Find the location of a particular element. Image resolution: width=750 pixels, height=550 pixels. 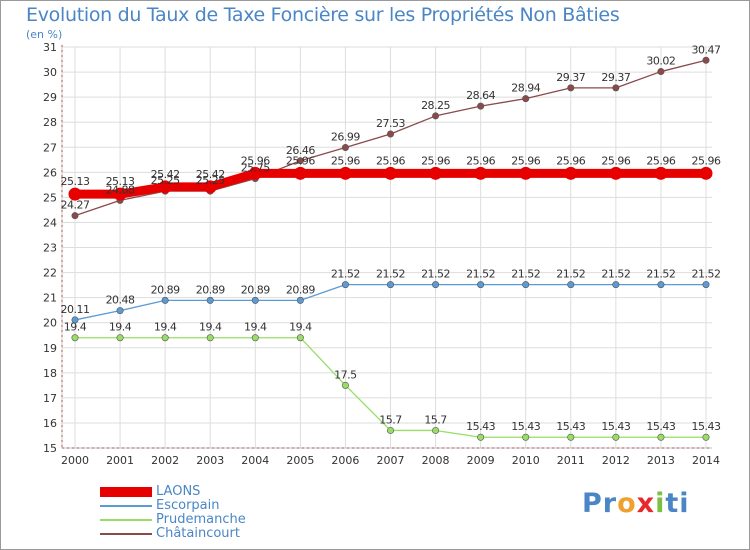

legend-swatch-chataincourt is located at coordinates (126, 534).